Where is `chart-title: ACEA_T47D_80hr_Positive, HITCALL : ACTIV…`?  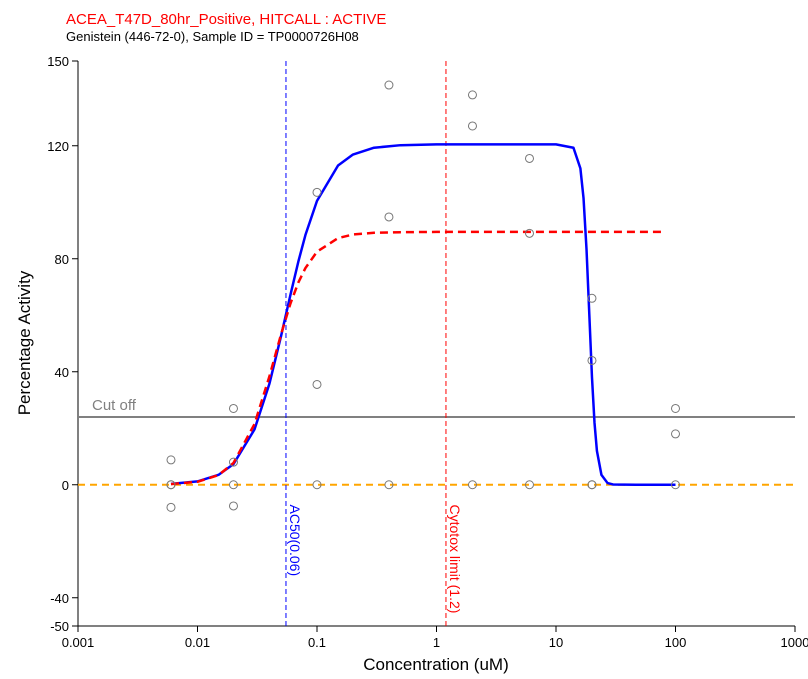
chart-title: ACEA_T47D_80hr_Positive, HITCALL : ACTIV… is located at coordinates (226, 19).